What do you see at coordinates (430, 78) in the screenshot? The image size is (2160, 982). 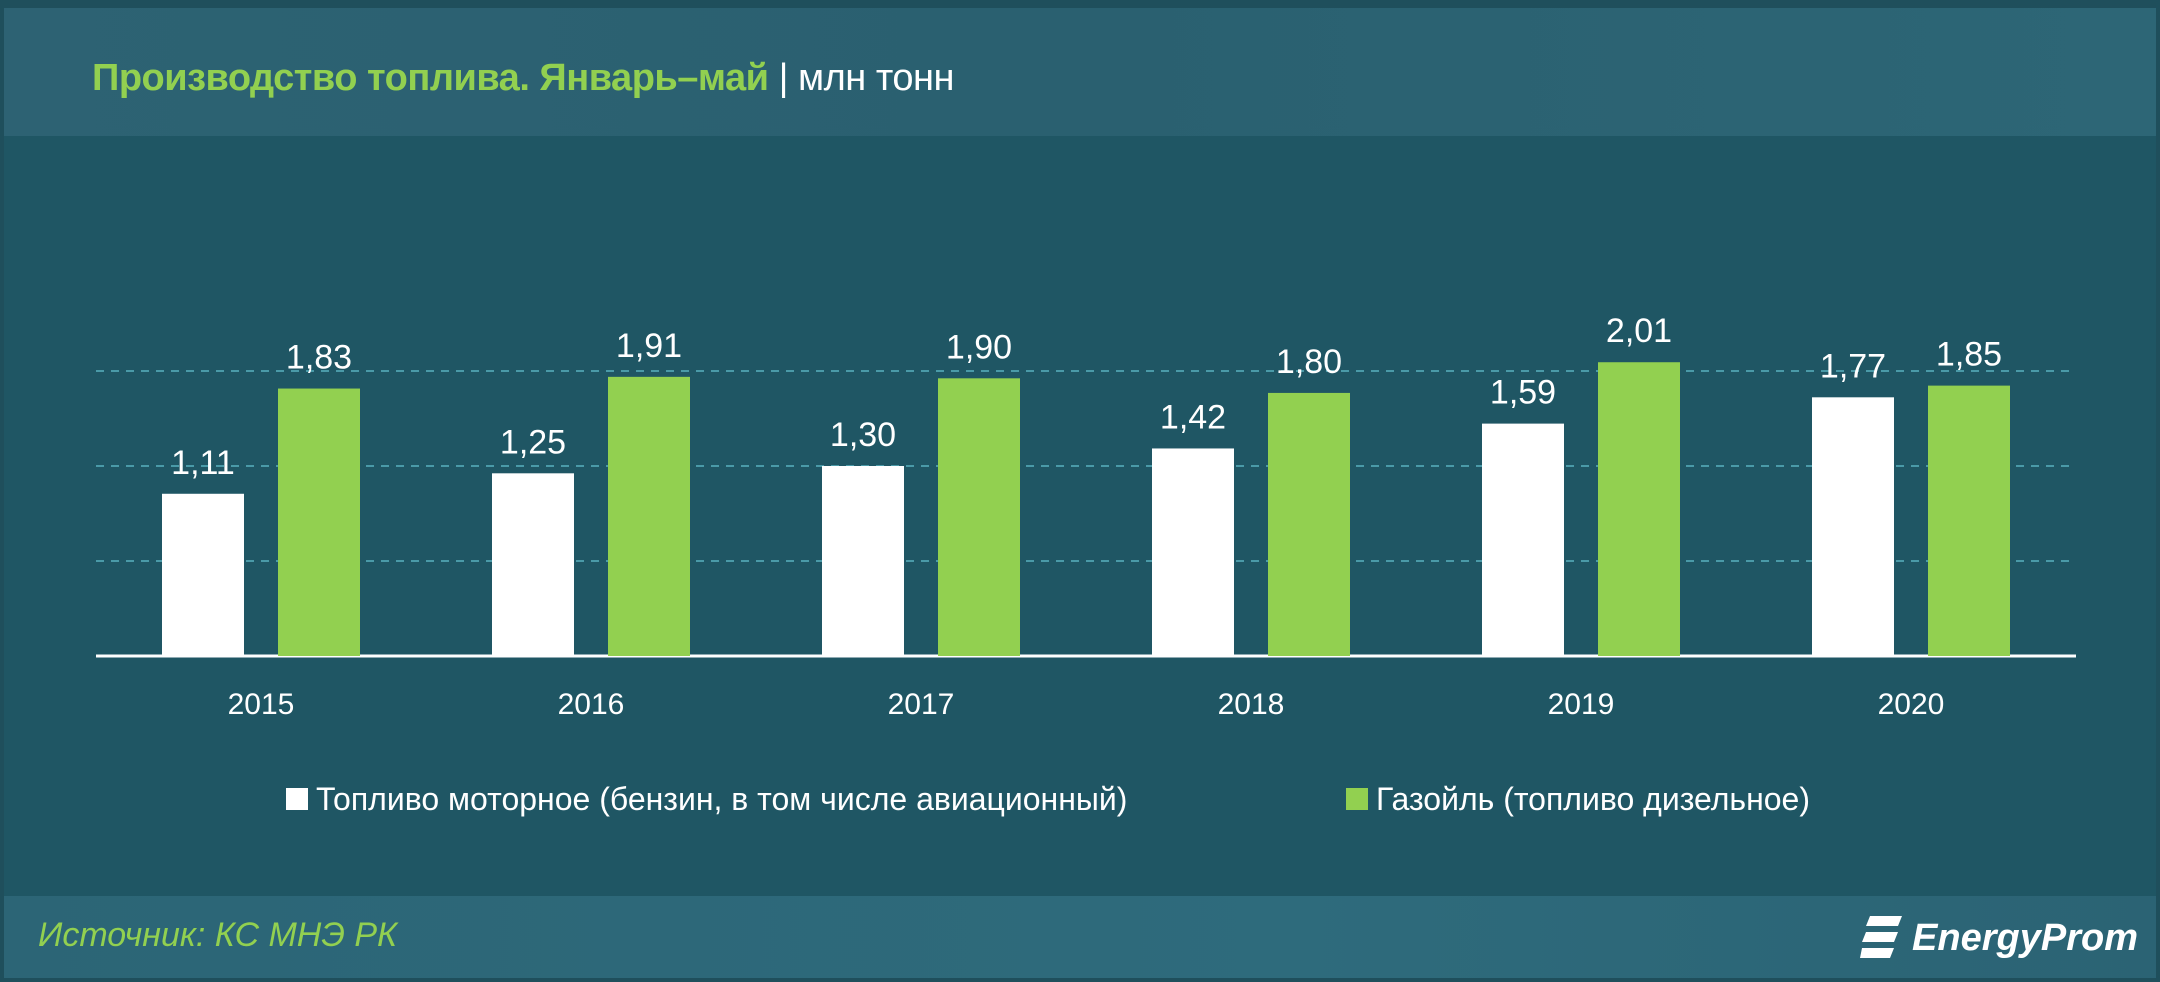 I see `title-text: Производство топлива. Январь–май` at bounding box center [430, 78].